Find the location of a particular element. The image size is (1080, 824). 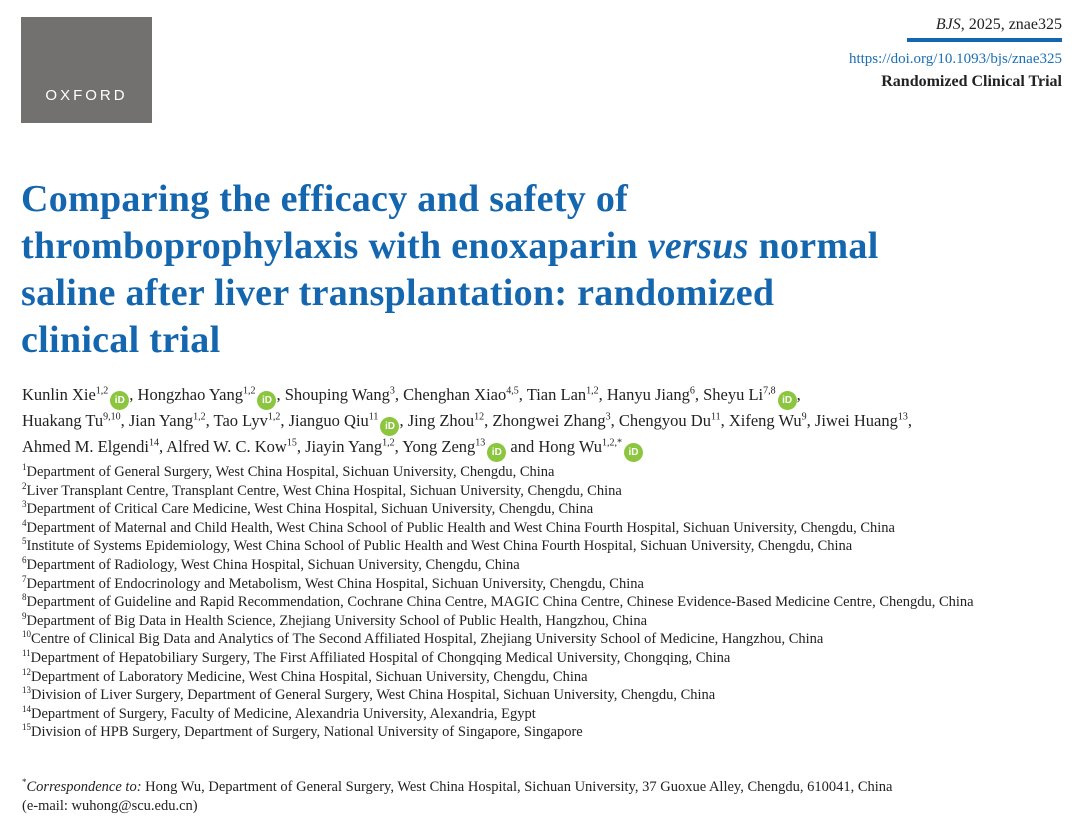

oxford-logo: OXFORD is located at coordinates (86, 70).